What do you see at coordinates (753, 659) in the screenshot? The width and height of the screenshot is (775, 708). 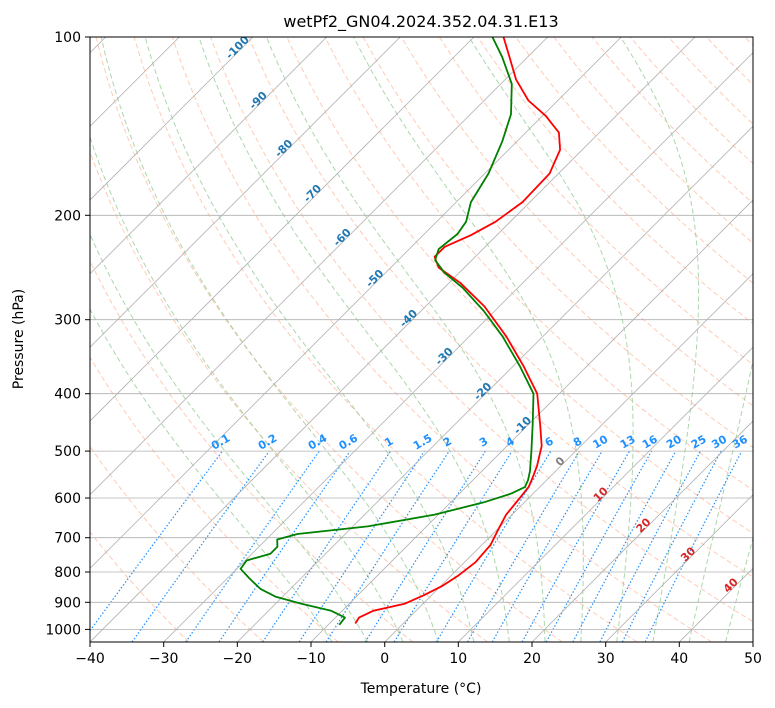 I see `x-tick-label: 50` at bounding box center [753, 659].